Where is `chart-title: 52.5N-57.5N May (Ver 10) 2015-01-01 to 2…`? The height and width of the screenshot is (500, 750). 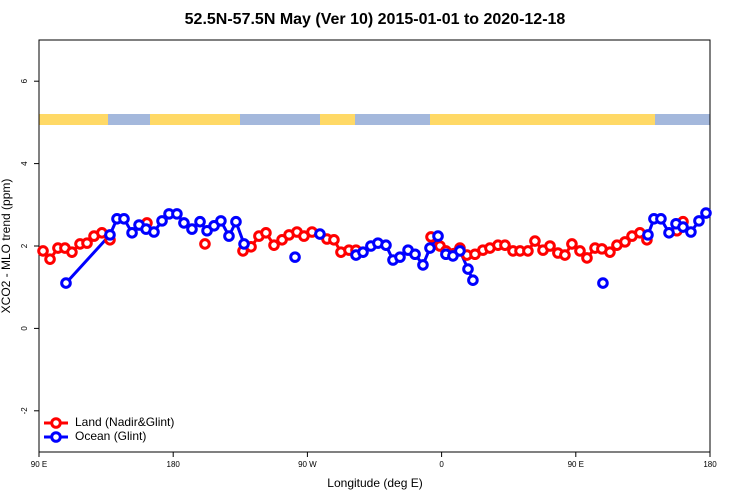 chart-title: 52.5N-57.5N May (Ver 10) 2015-01-01 to 2… is located at coordinates (375, 19).